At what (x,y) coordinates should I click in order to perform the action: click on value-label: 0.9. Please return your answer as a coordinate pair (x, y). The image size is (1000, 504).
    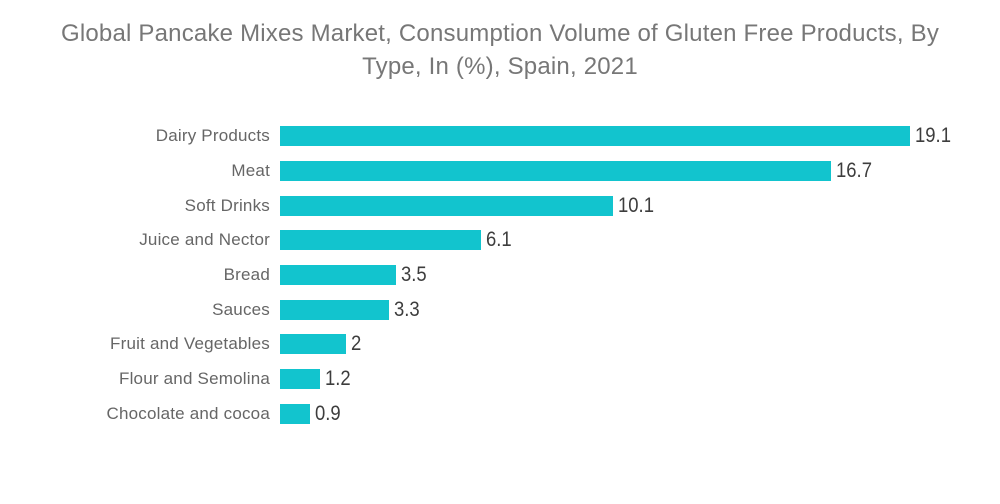
    Looking at the image, I should click on (327, 413).